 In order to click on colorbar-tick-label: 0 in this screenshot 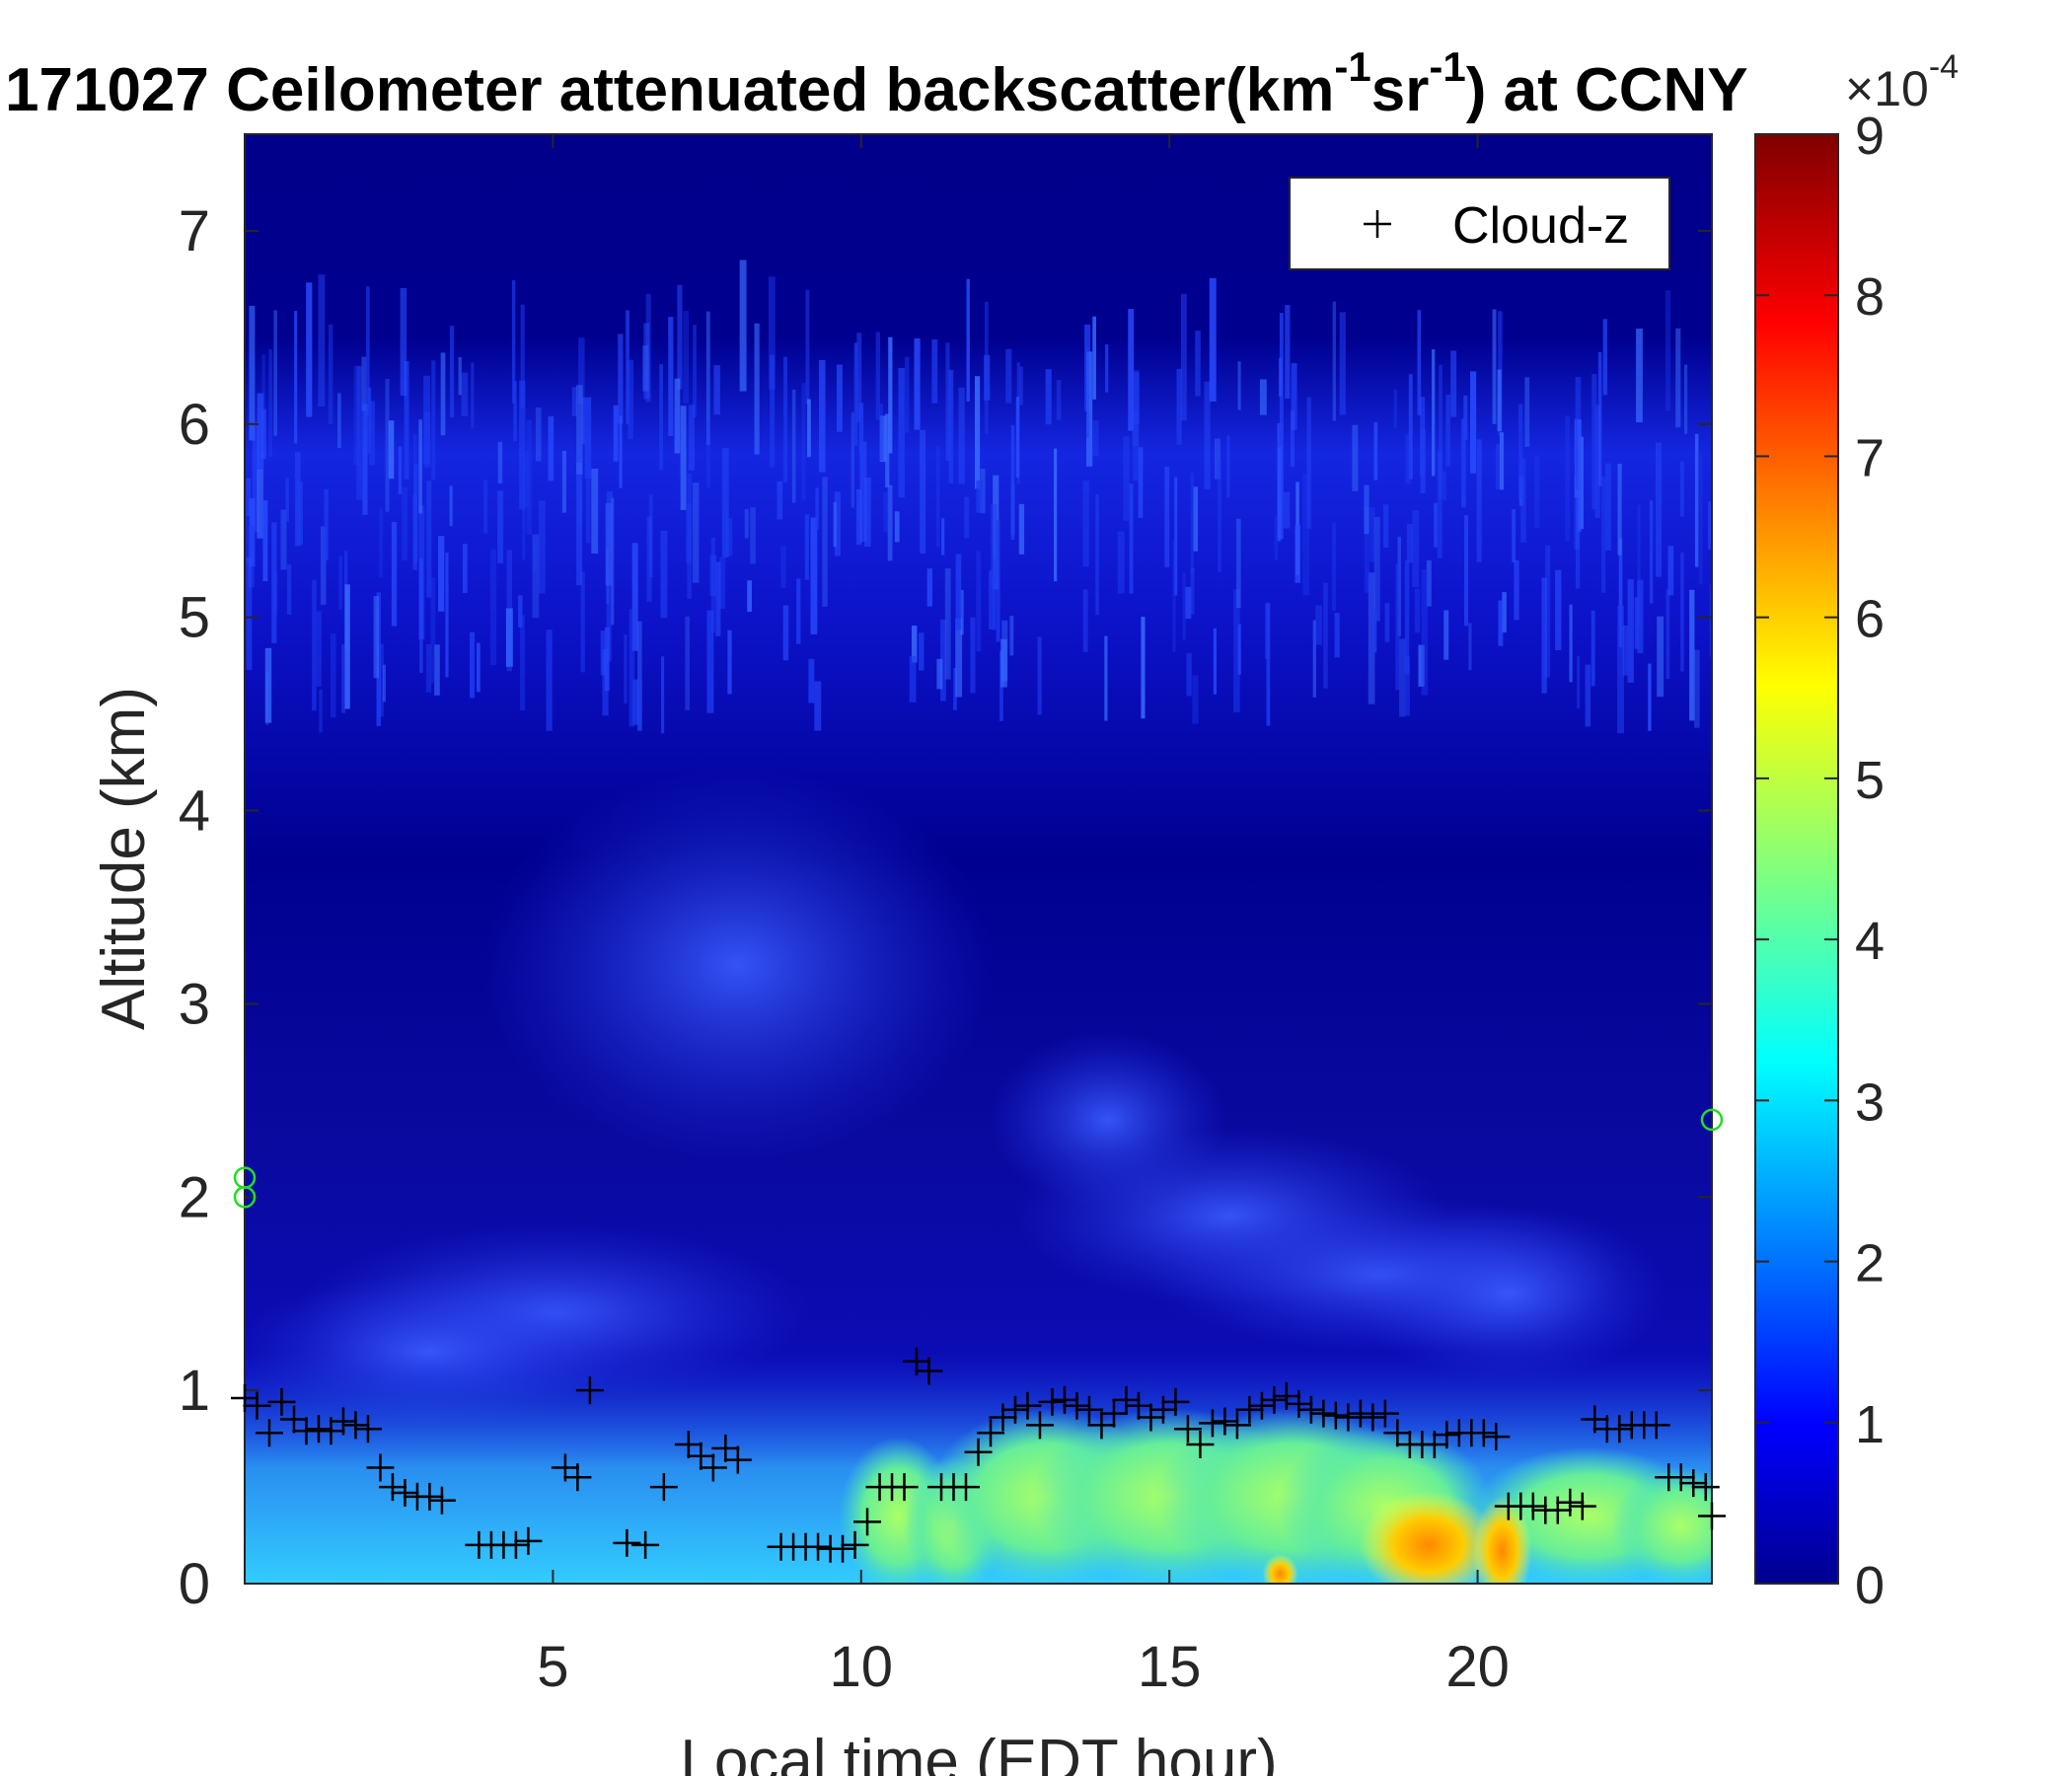, I will do `click(1870, 1586)`.